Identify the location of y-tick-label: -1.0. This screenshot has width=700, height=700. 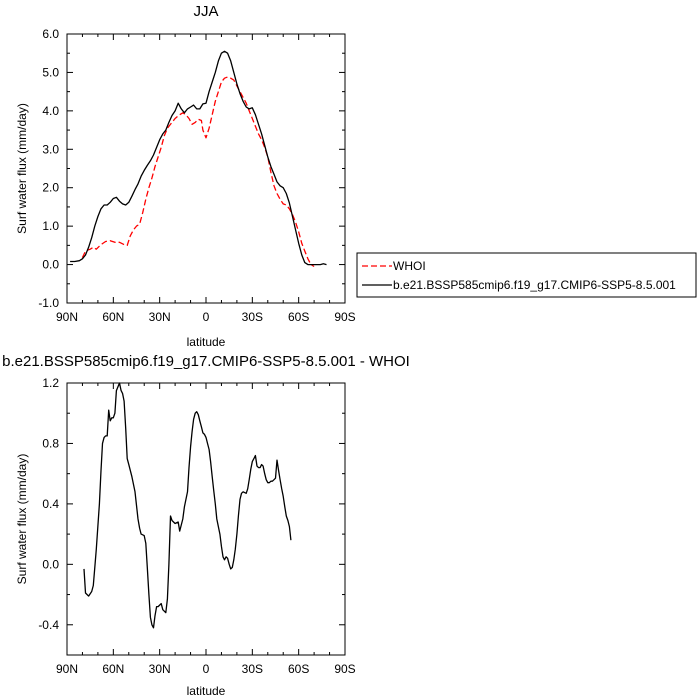
(48, 303).